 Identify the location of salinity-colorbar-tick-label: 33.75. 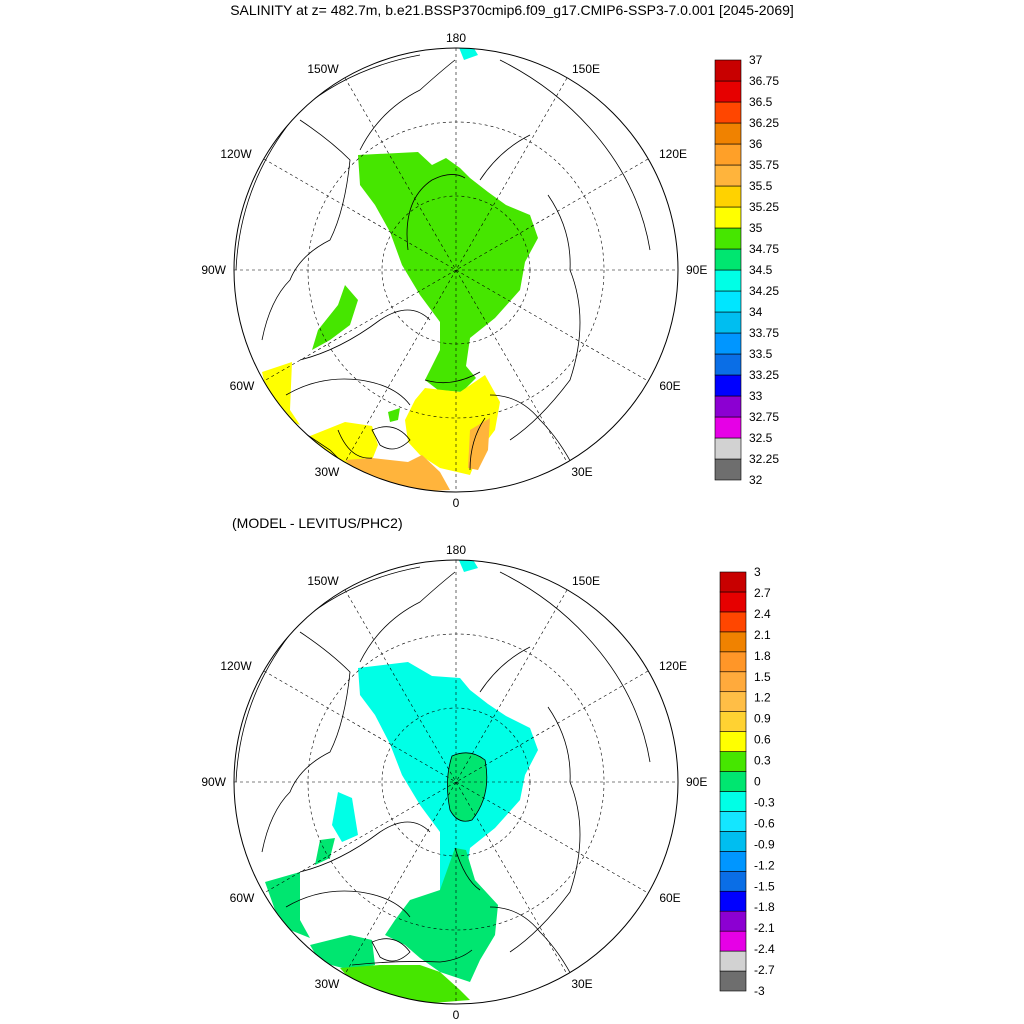
(764, 333).